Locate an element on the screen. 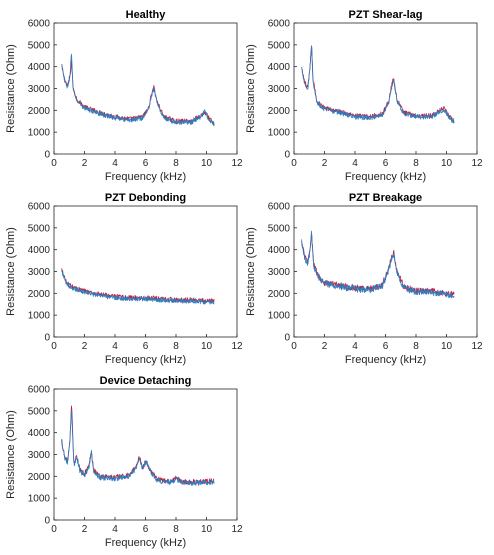 The image size is (494, 555). chart-title: Healthy is located at coordinates (146, 15).